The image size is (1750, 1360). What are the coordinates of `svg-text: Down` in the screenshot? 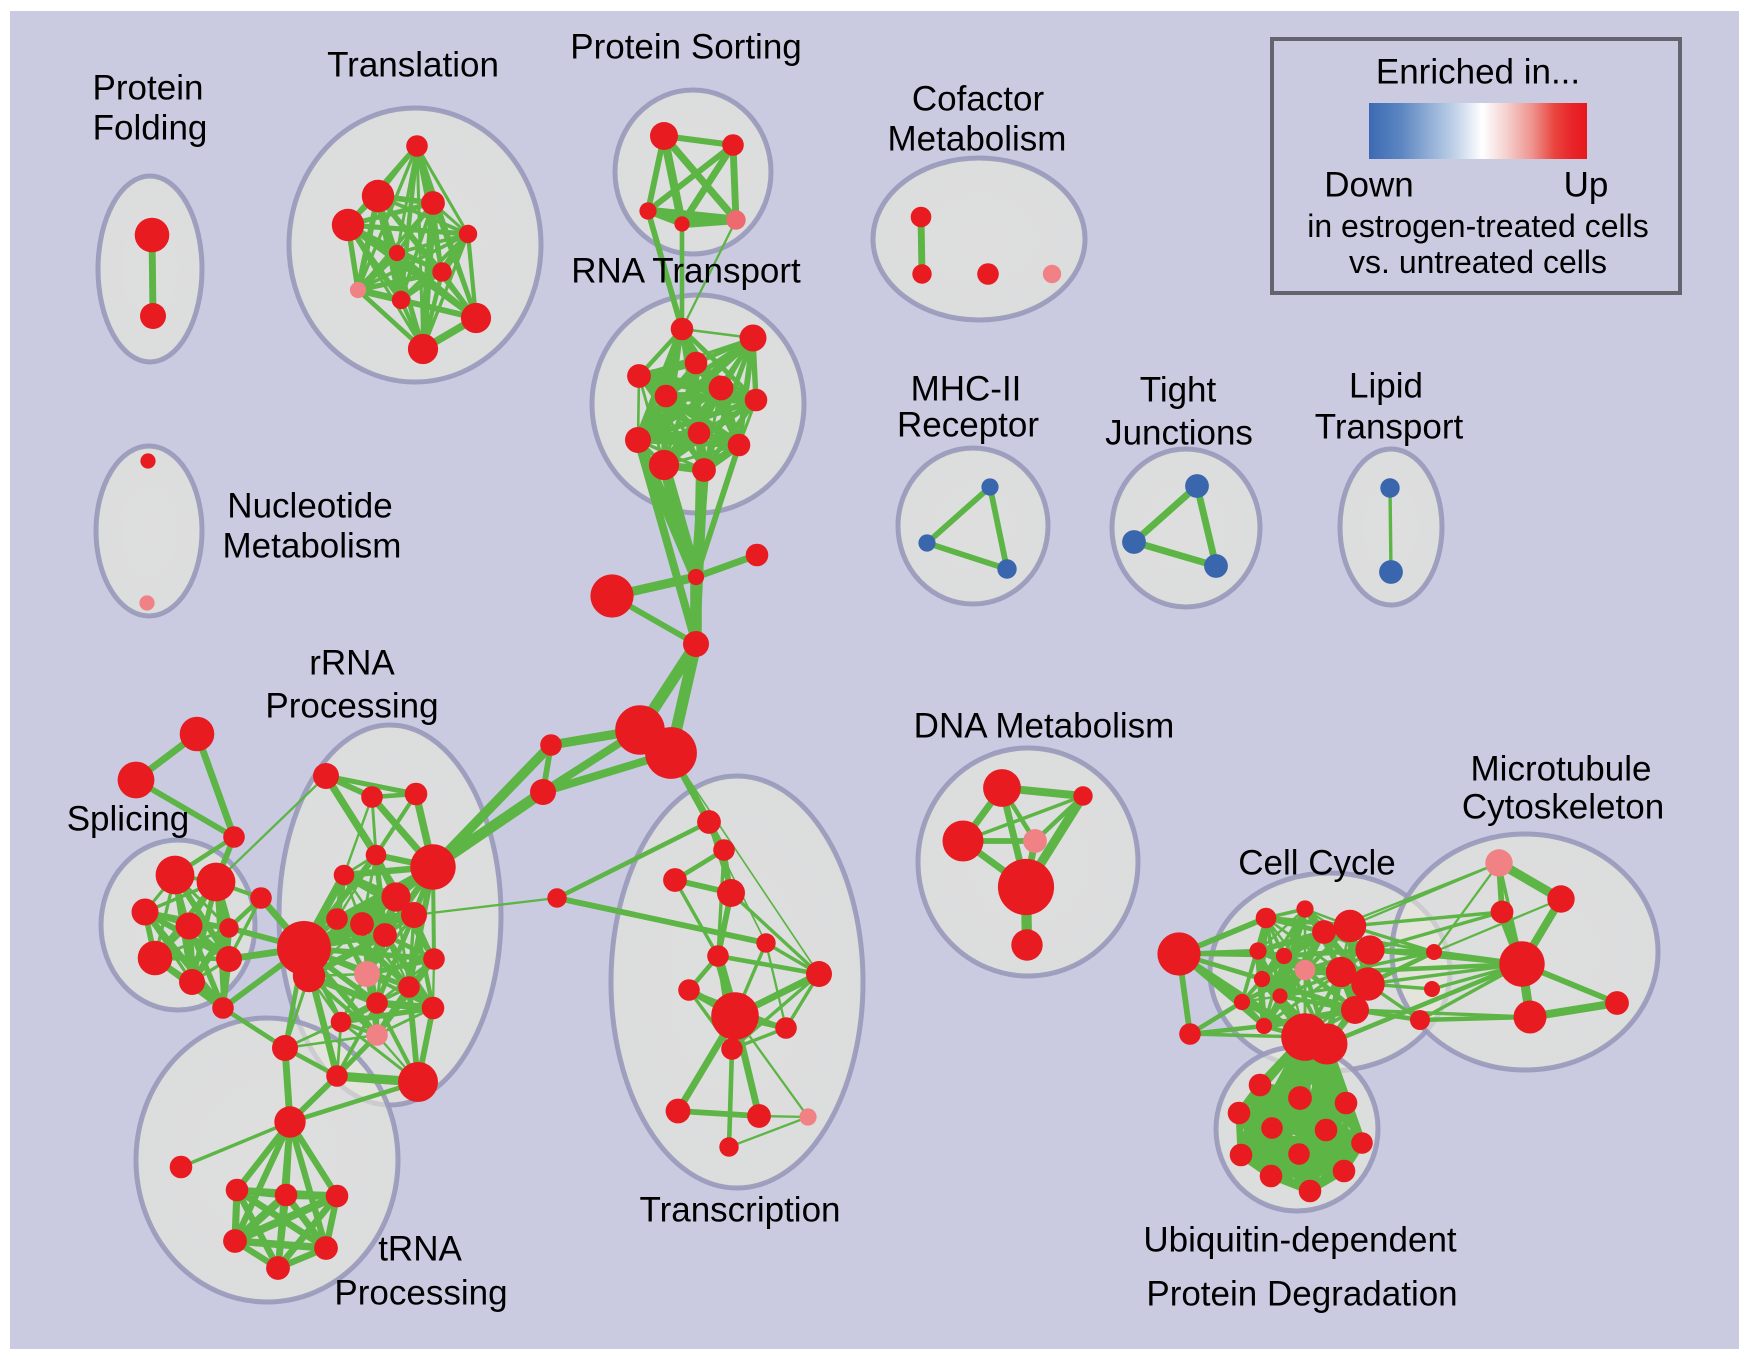 It's located at (1368, 185).